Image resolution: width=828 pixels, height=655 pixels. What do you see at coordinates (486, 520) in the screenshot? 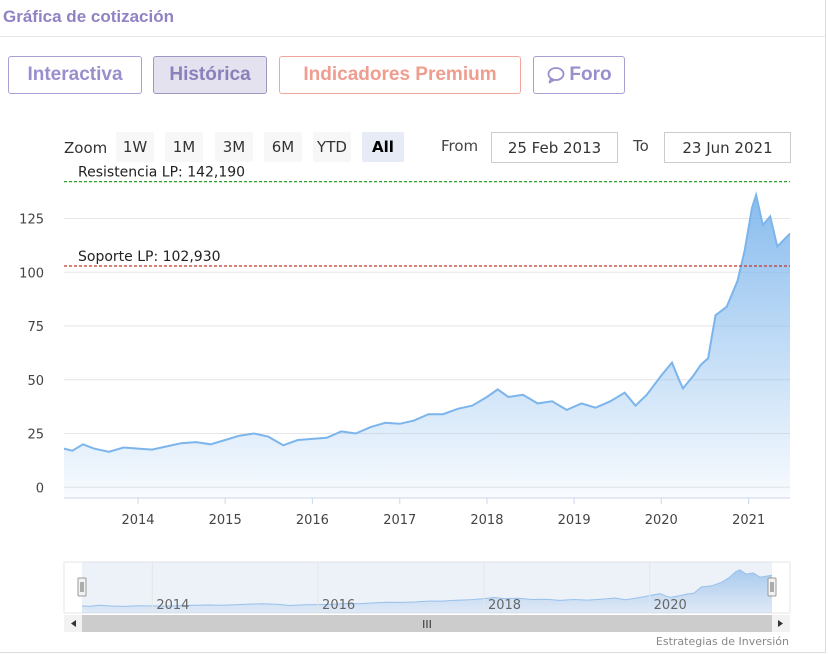
I see `x-tick-label: 2018` at bounding box center [486, 520].